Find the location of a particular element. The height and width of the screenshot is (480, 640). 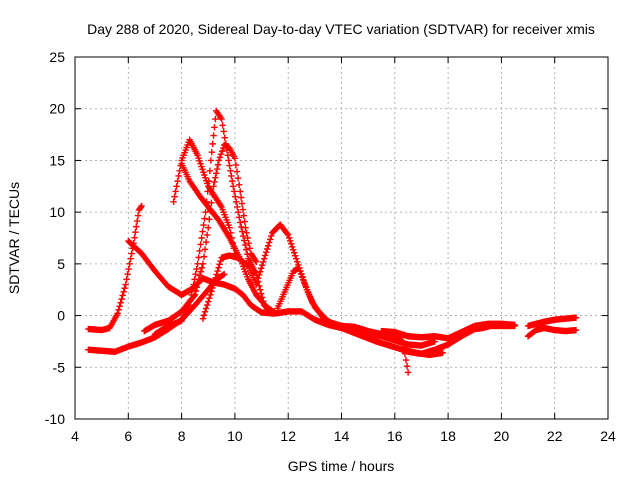

y-tick-label: -5 is located at coordinates (59, 367).